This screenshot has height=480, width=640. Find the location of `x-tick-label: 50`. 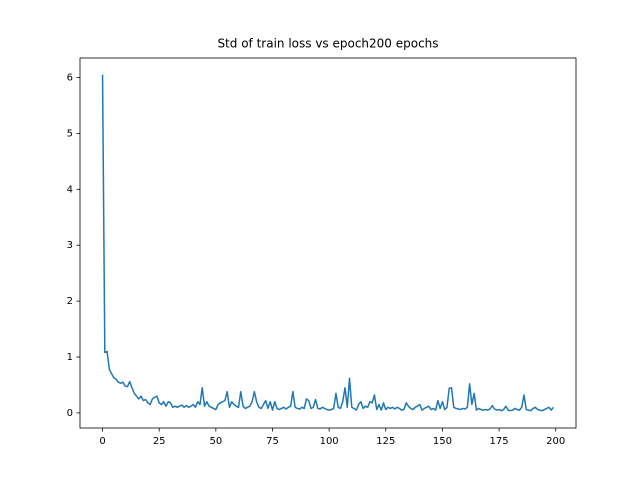

x-tick-label: 50 is located at coordinates (215, 441).